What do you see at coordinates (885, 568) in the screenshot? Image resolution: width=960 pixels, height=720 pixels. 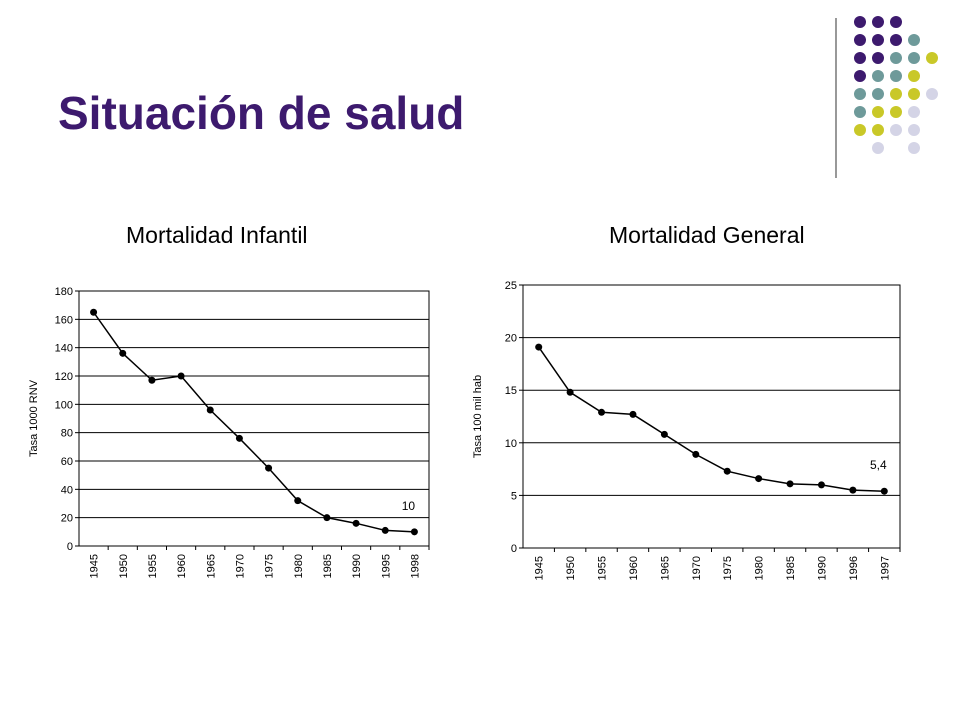 I see `x-tick-label: 1997` at bounding box center [885, 568].